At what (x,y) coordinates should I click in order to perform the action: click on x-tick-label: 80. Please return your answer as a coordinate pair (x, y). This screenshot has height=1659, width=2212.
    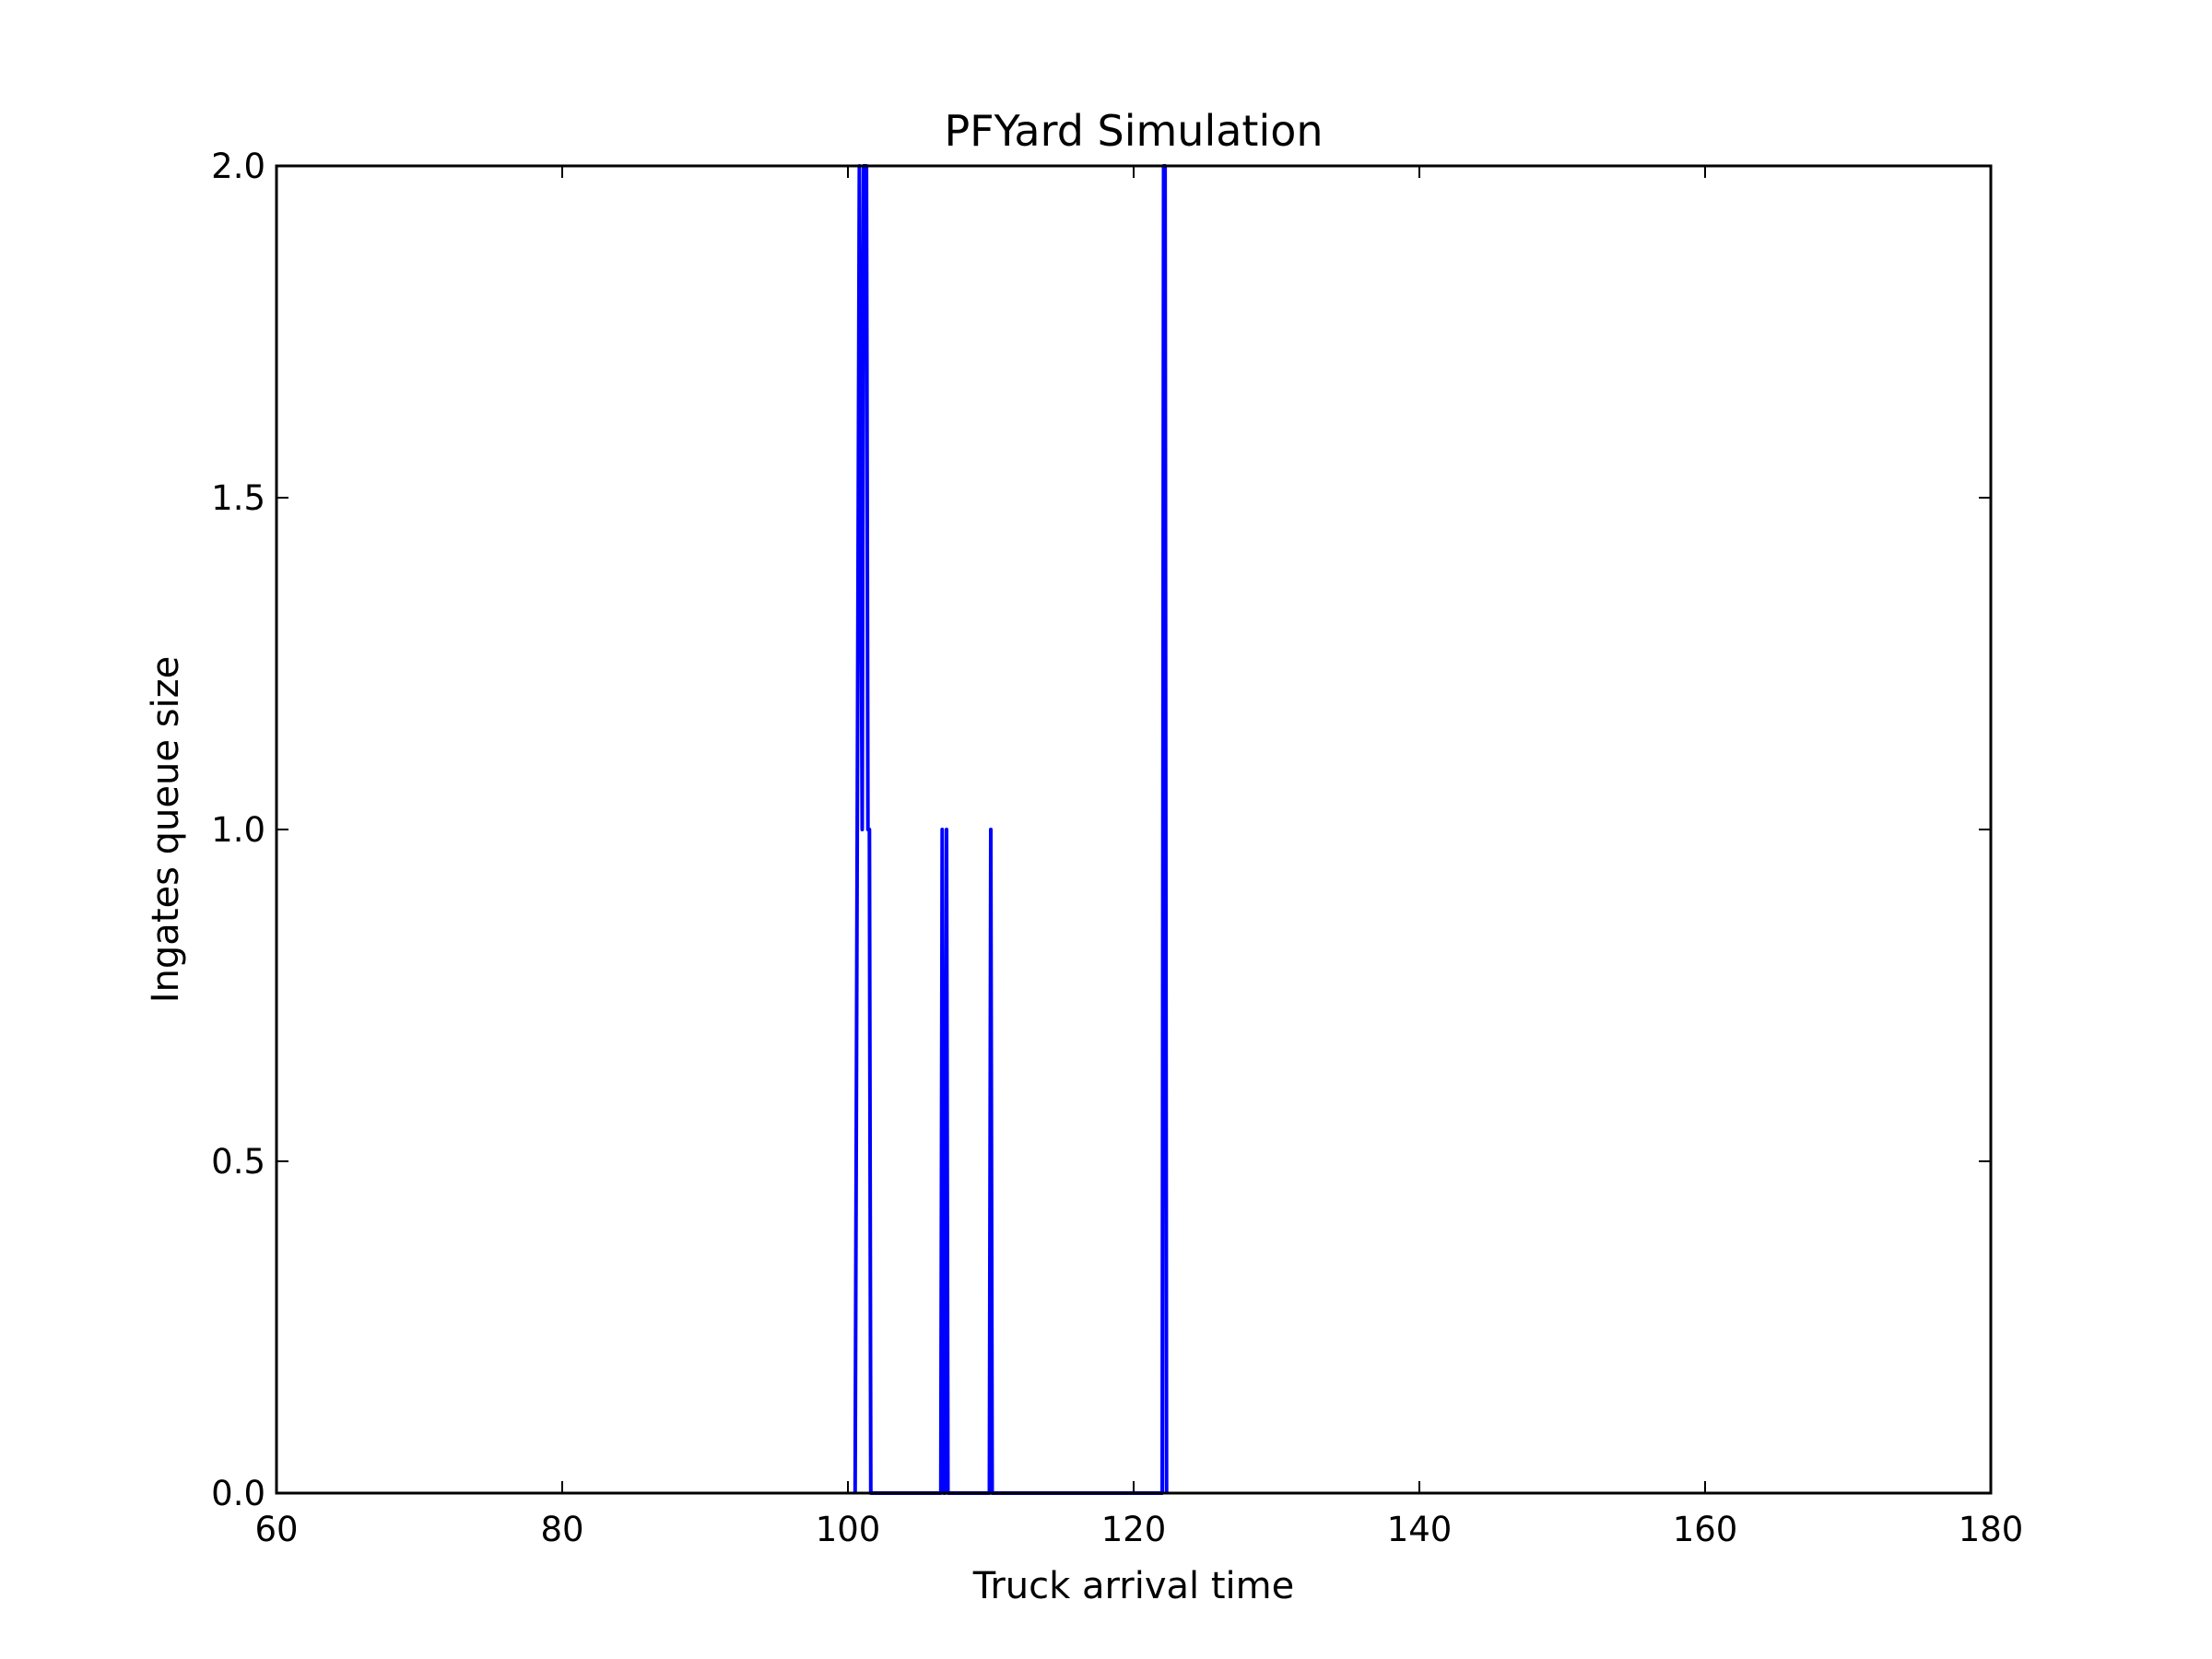
    Looking at the image, I should click on (561, 1529).